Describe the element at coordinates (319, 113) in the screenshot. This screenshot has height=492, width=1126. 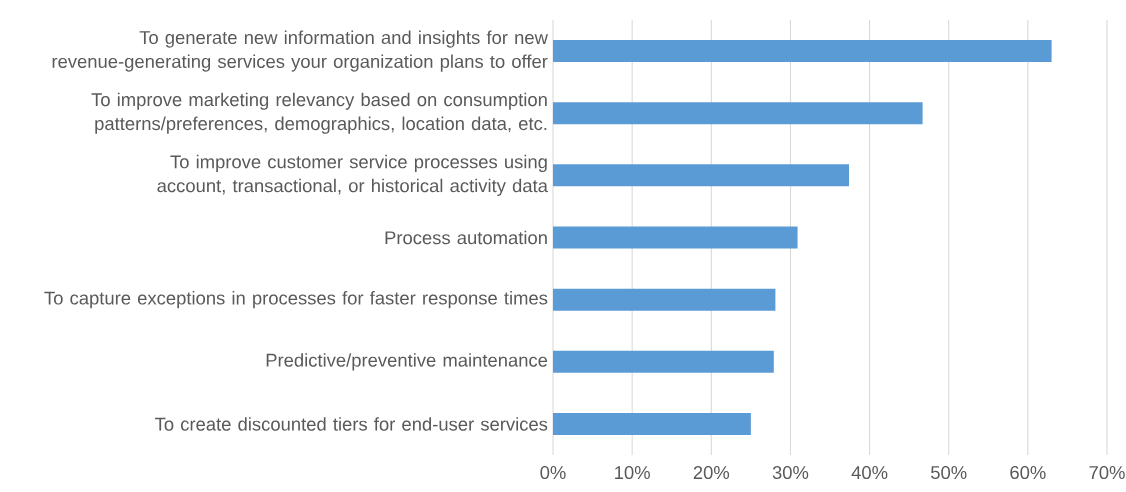
I see `y-tick-label: To improve marketing relevancy based on consumption patterns/preferences, demographics, location data, etc.` at that location.